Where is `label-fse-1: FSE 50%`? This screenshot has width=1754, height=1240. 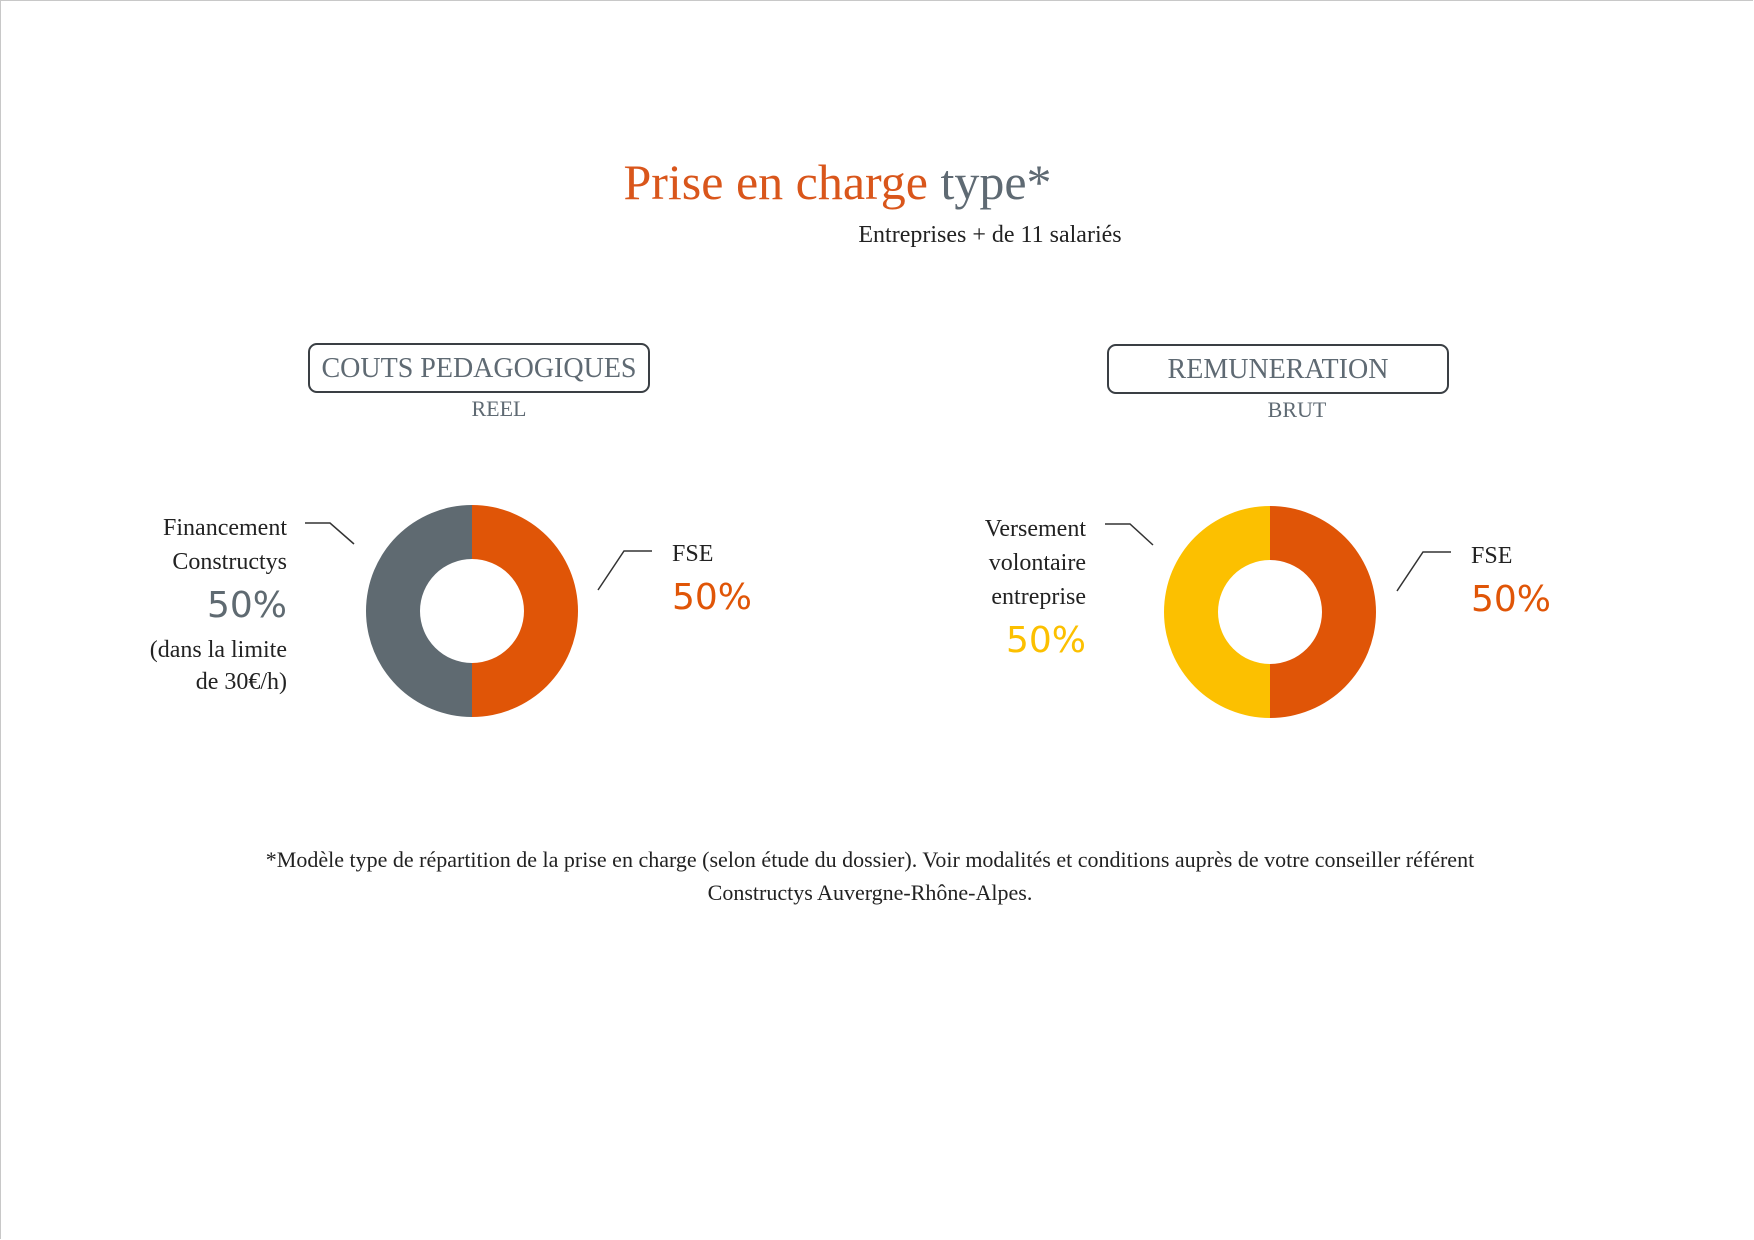
label-fse-1: FSE 50% is located at coordinates (742, 581).